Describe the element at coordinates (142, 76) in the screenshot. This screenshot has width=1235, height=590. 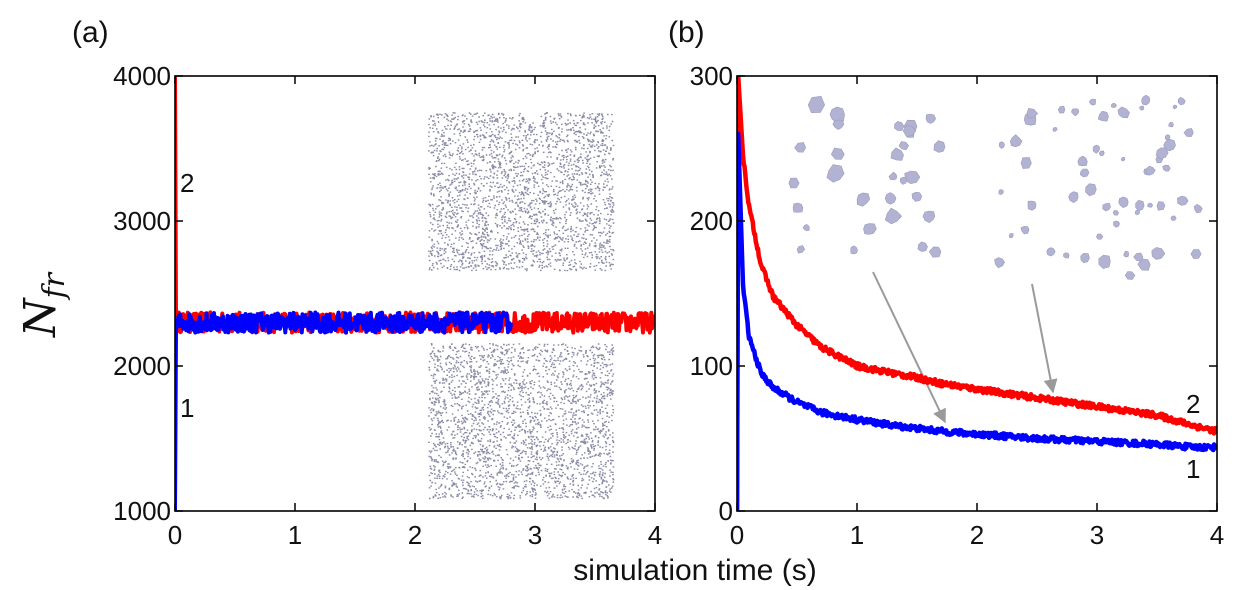
I see `panel-a-y-tick-label: 4000` at that location.